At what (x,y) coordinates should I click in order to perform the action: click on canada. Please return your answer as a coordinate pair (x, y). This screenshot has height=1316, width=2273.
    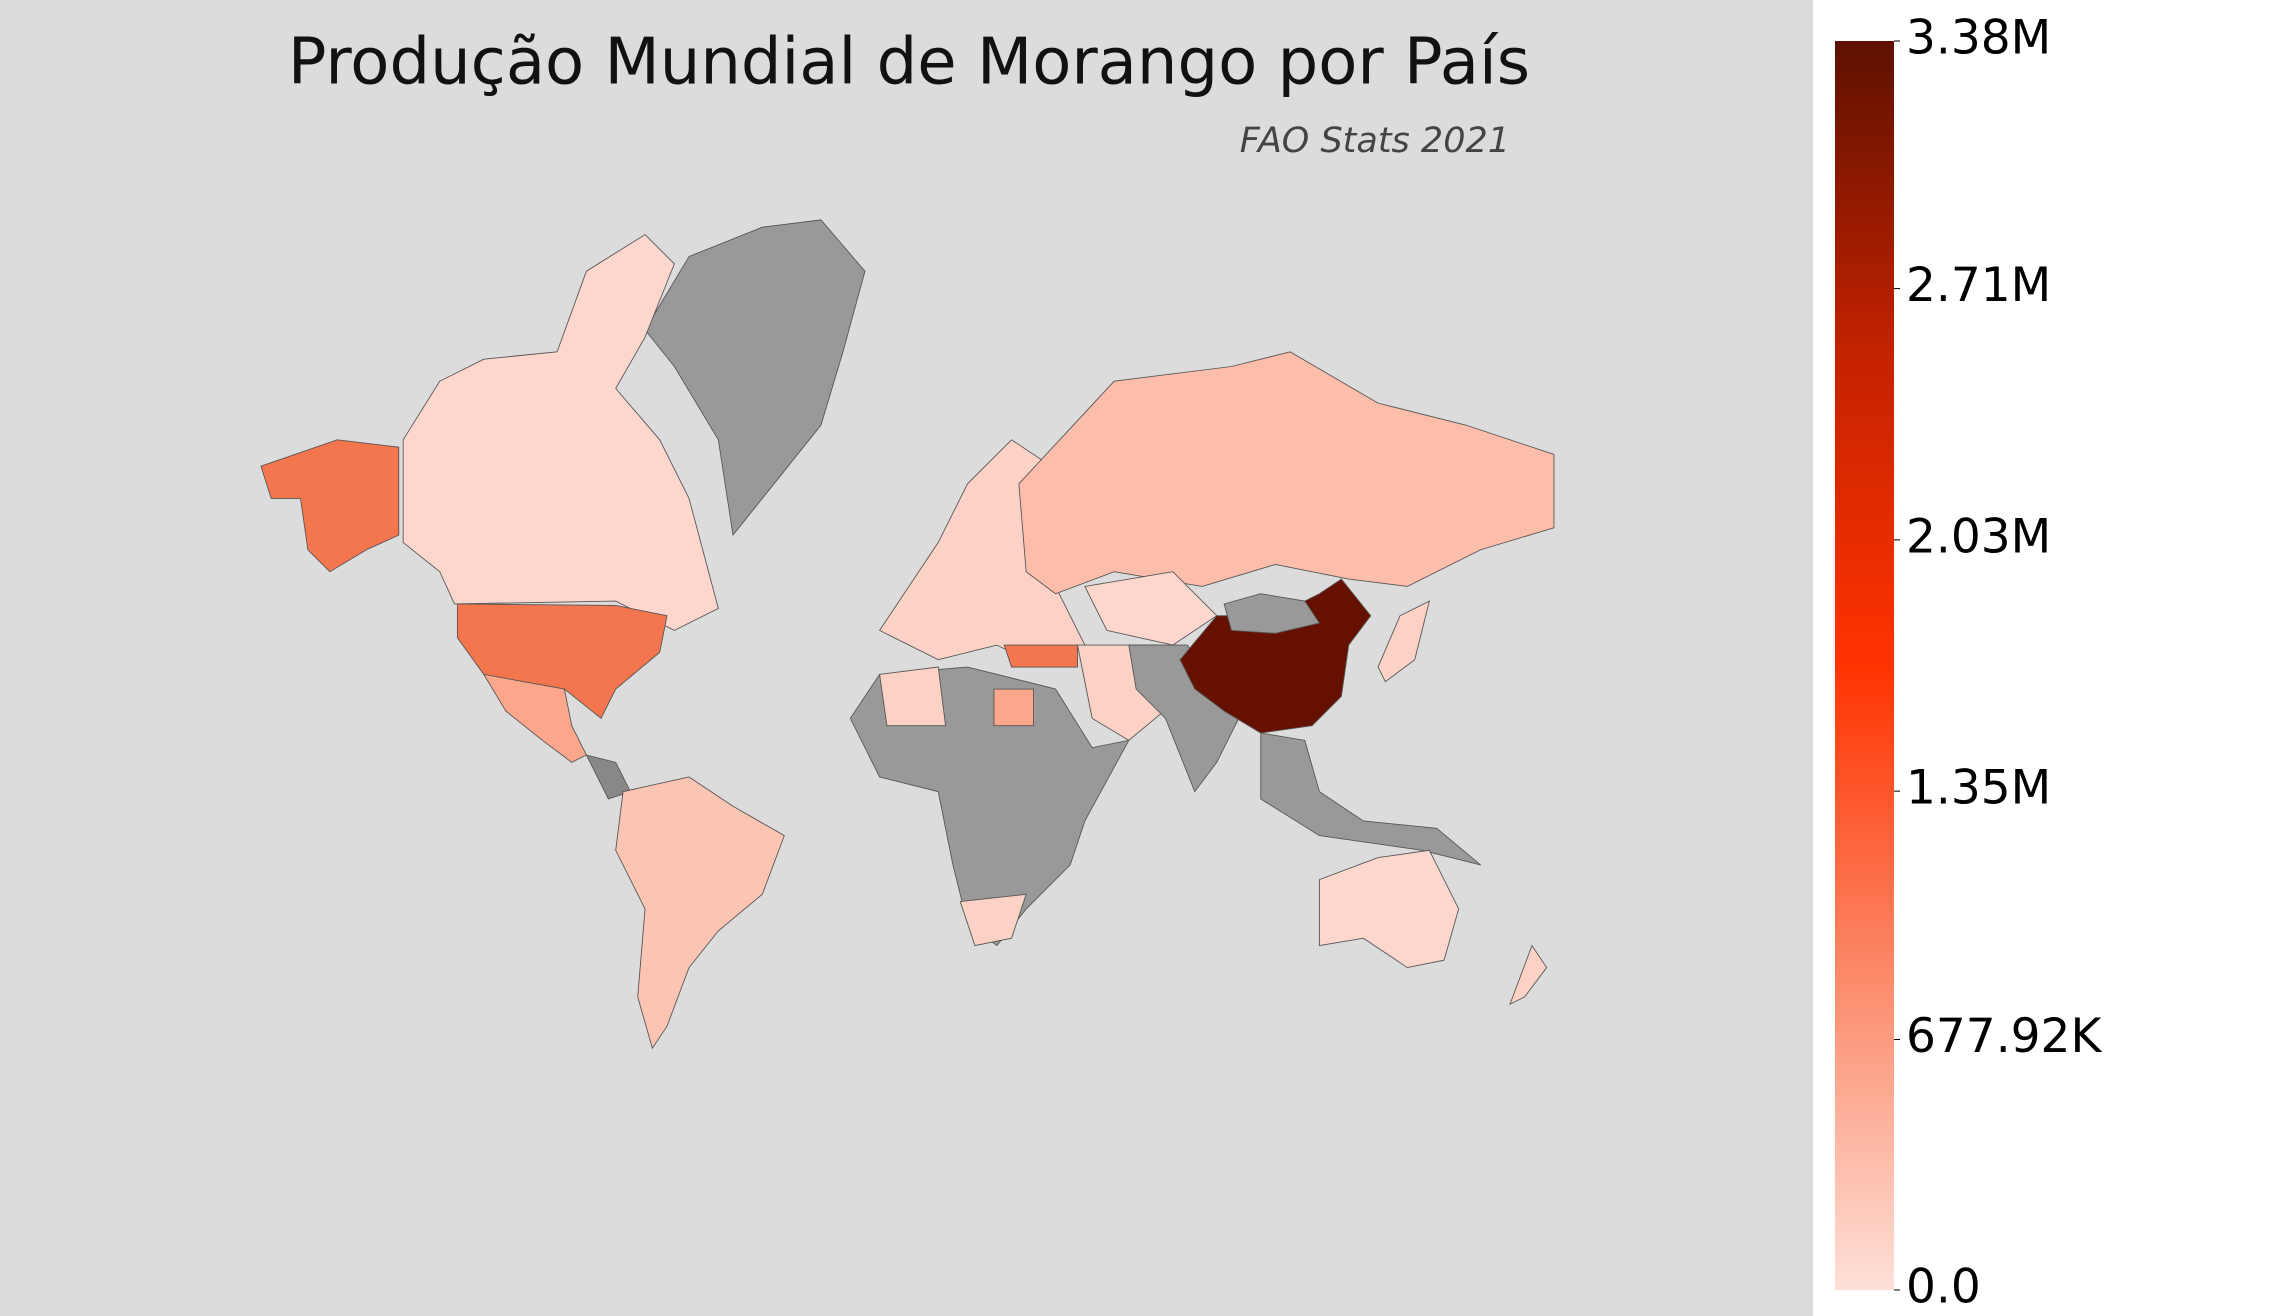
    Looking at the image, I should click on (560, 432).